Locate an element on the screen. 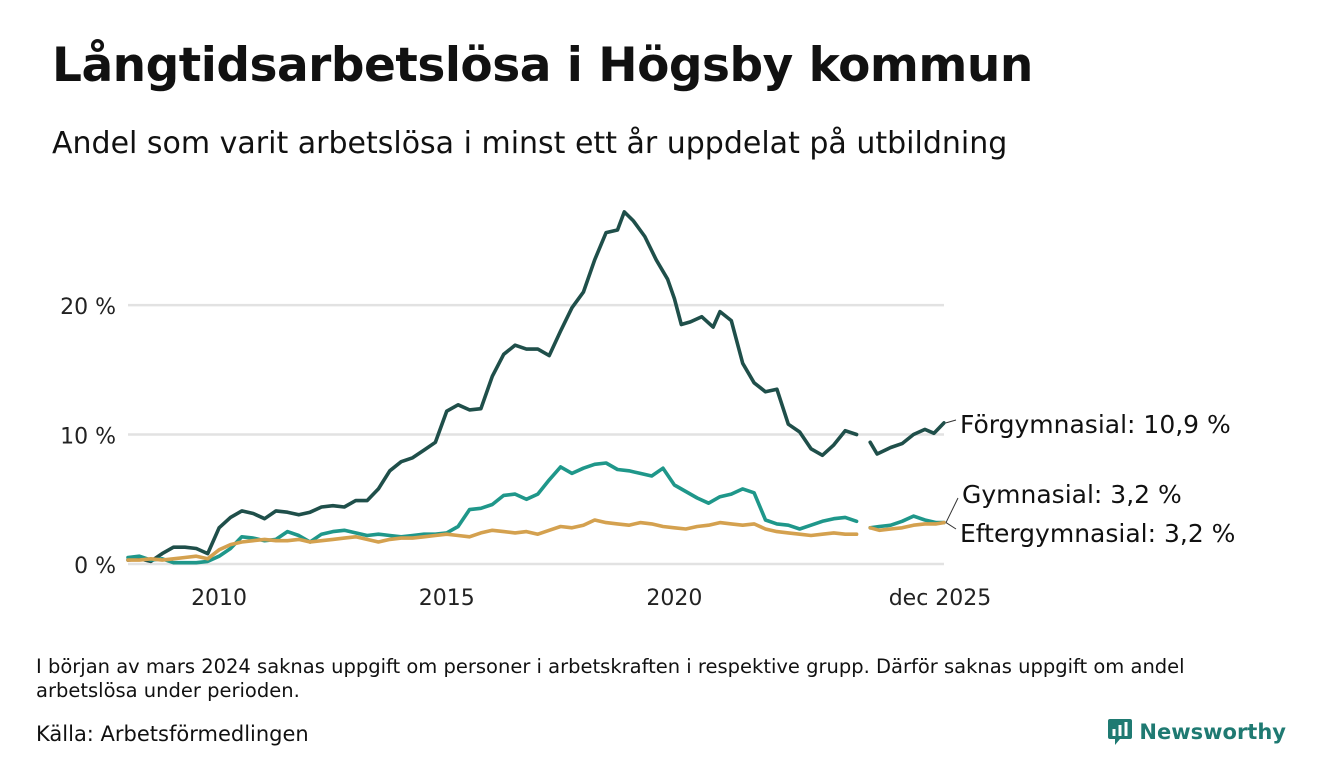  series-end-label: Förgymnasial: 10,9 % is located at coordinates (1095, 424).